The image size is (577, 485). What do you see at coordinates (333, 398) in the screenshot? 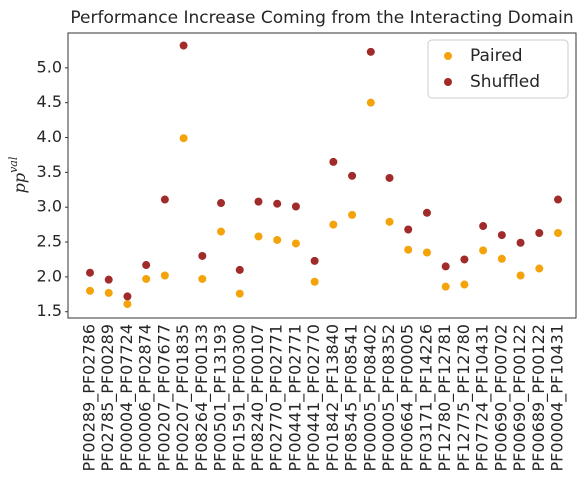
I see `x-tick-label: PF01842_PF13840` at bounding box center [333, 398].